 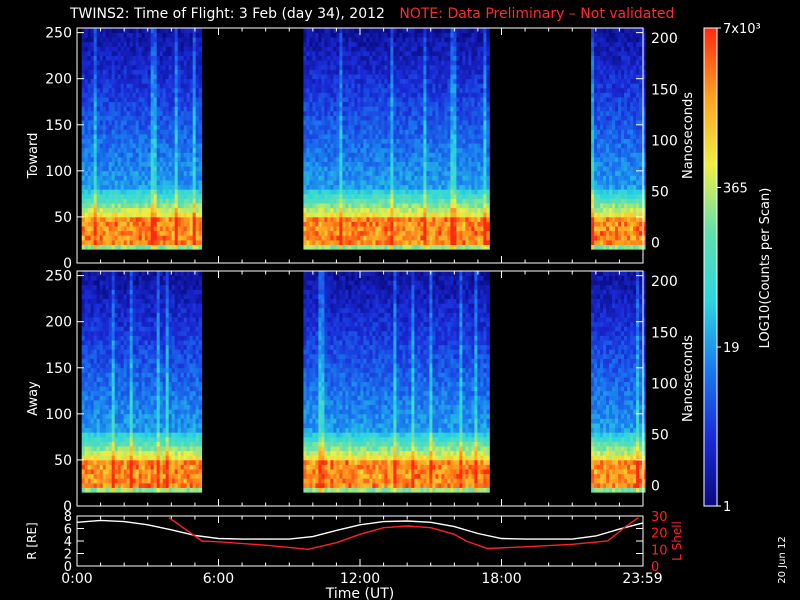 I want to click on away-ytick-label: 100, so click(x=58, y=415).